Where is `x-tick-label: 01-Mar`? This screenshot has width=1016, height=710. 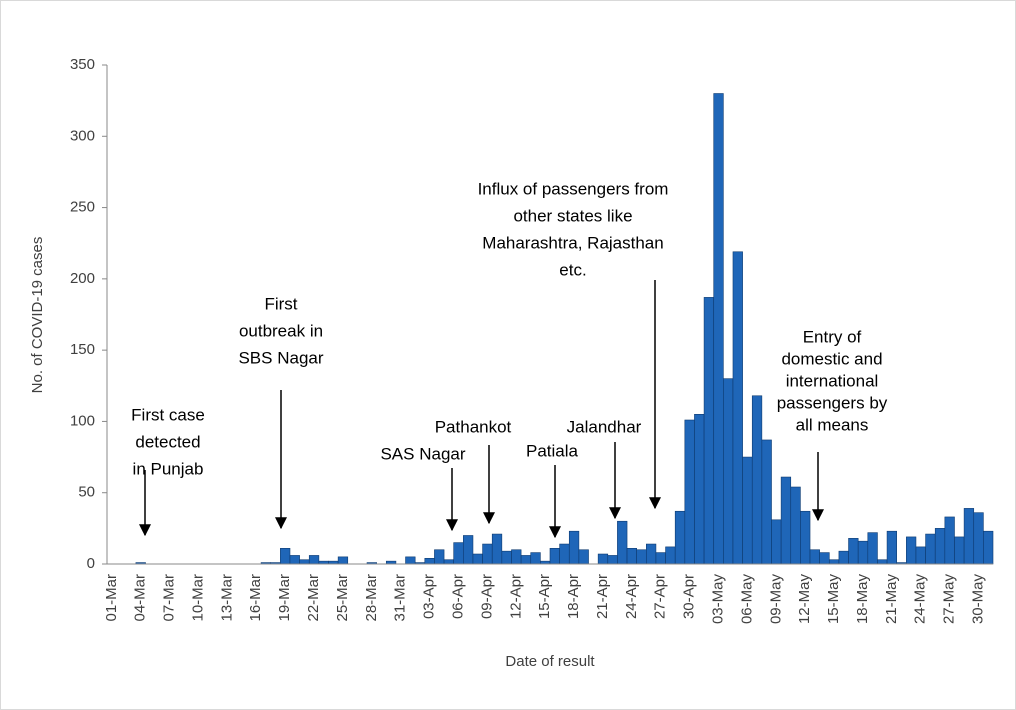 x-tick-label: 01-Mar is located at coordinates (111, 598).